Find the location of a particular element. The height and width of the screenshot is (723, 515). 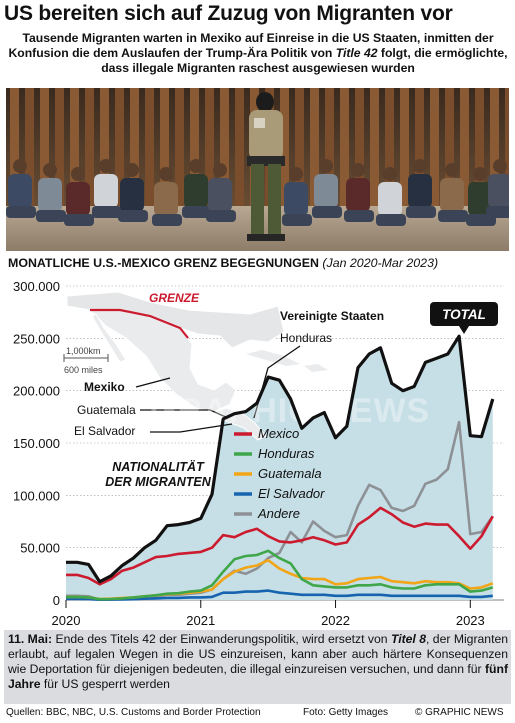

y-tick-label: 150.000 is located at coordinates (36, 443).